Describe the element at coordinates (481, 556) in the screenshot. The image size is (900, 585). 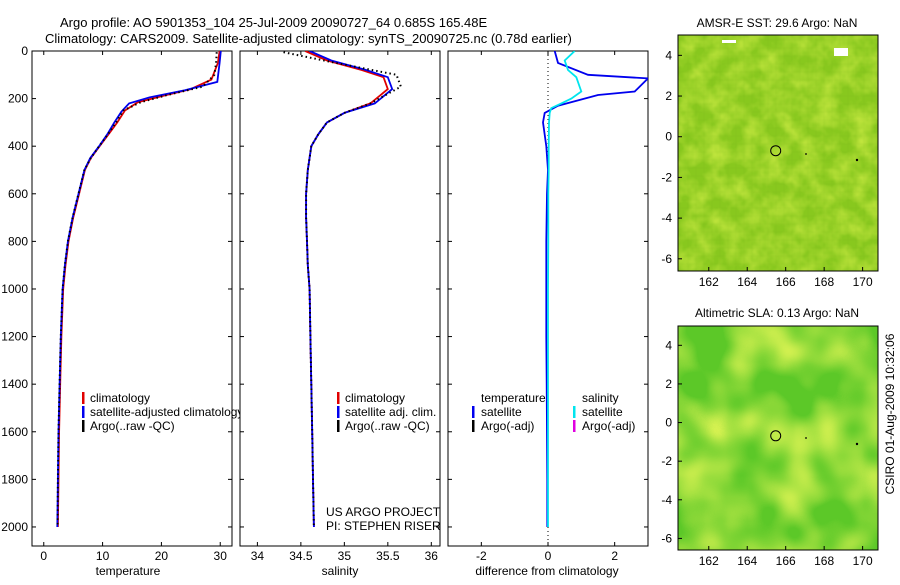
I see `x-tick-label: -2` at that location.